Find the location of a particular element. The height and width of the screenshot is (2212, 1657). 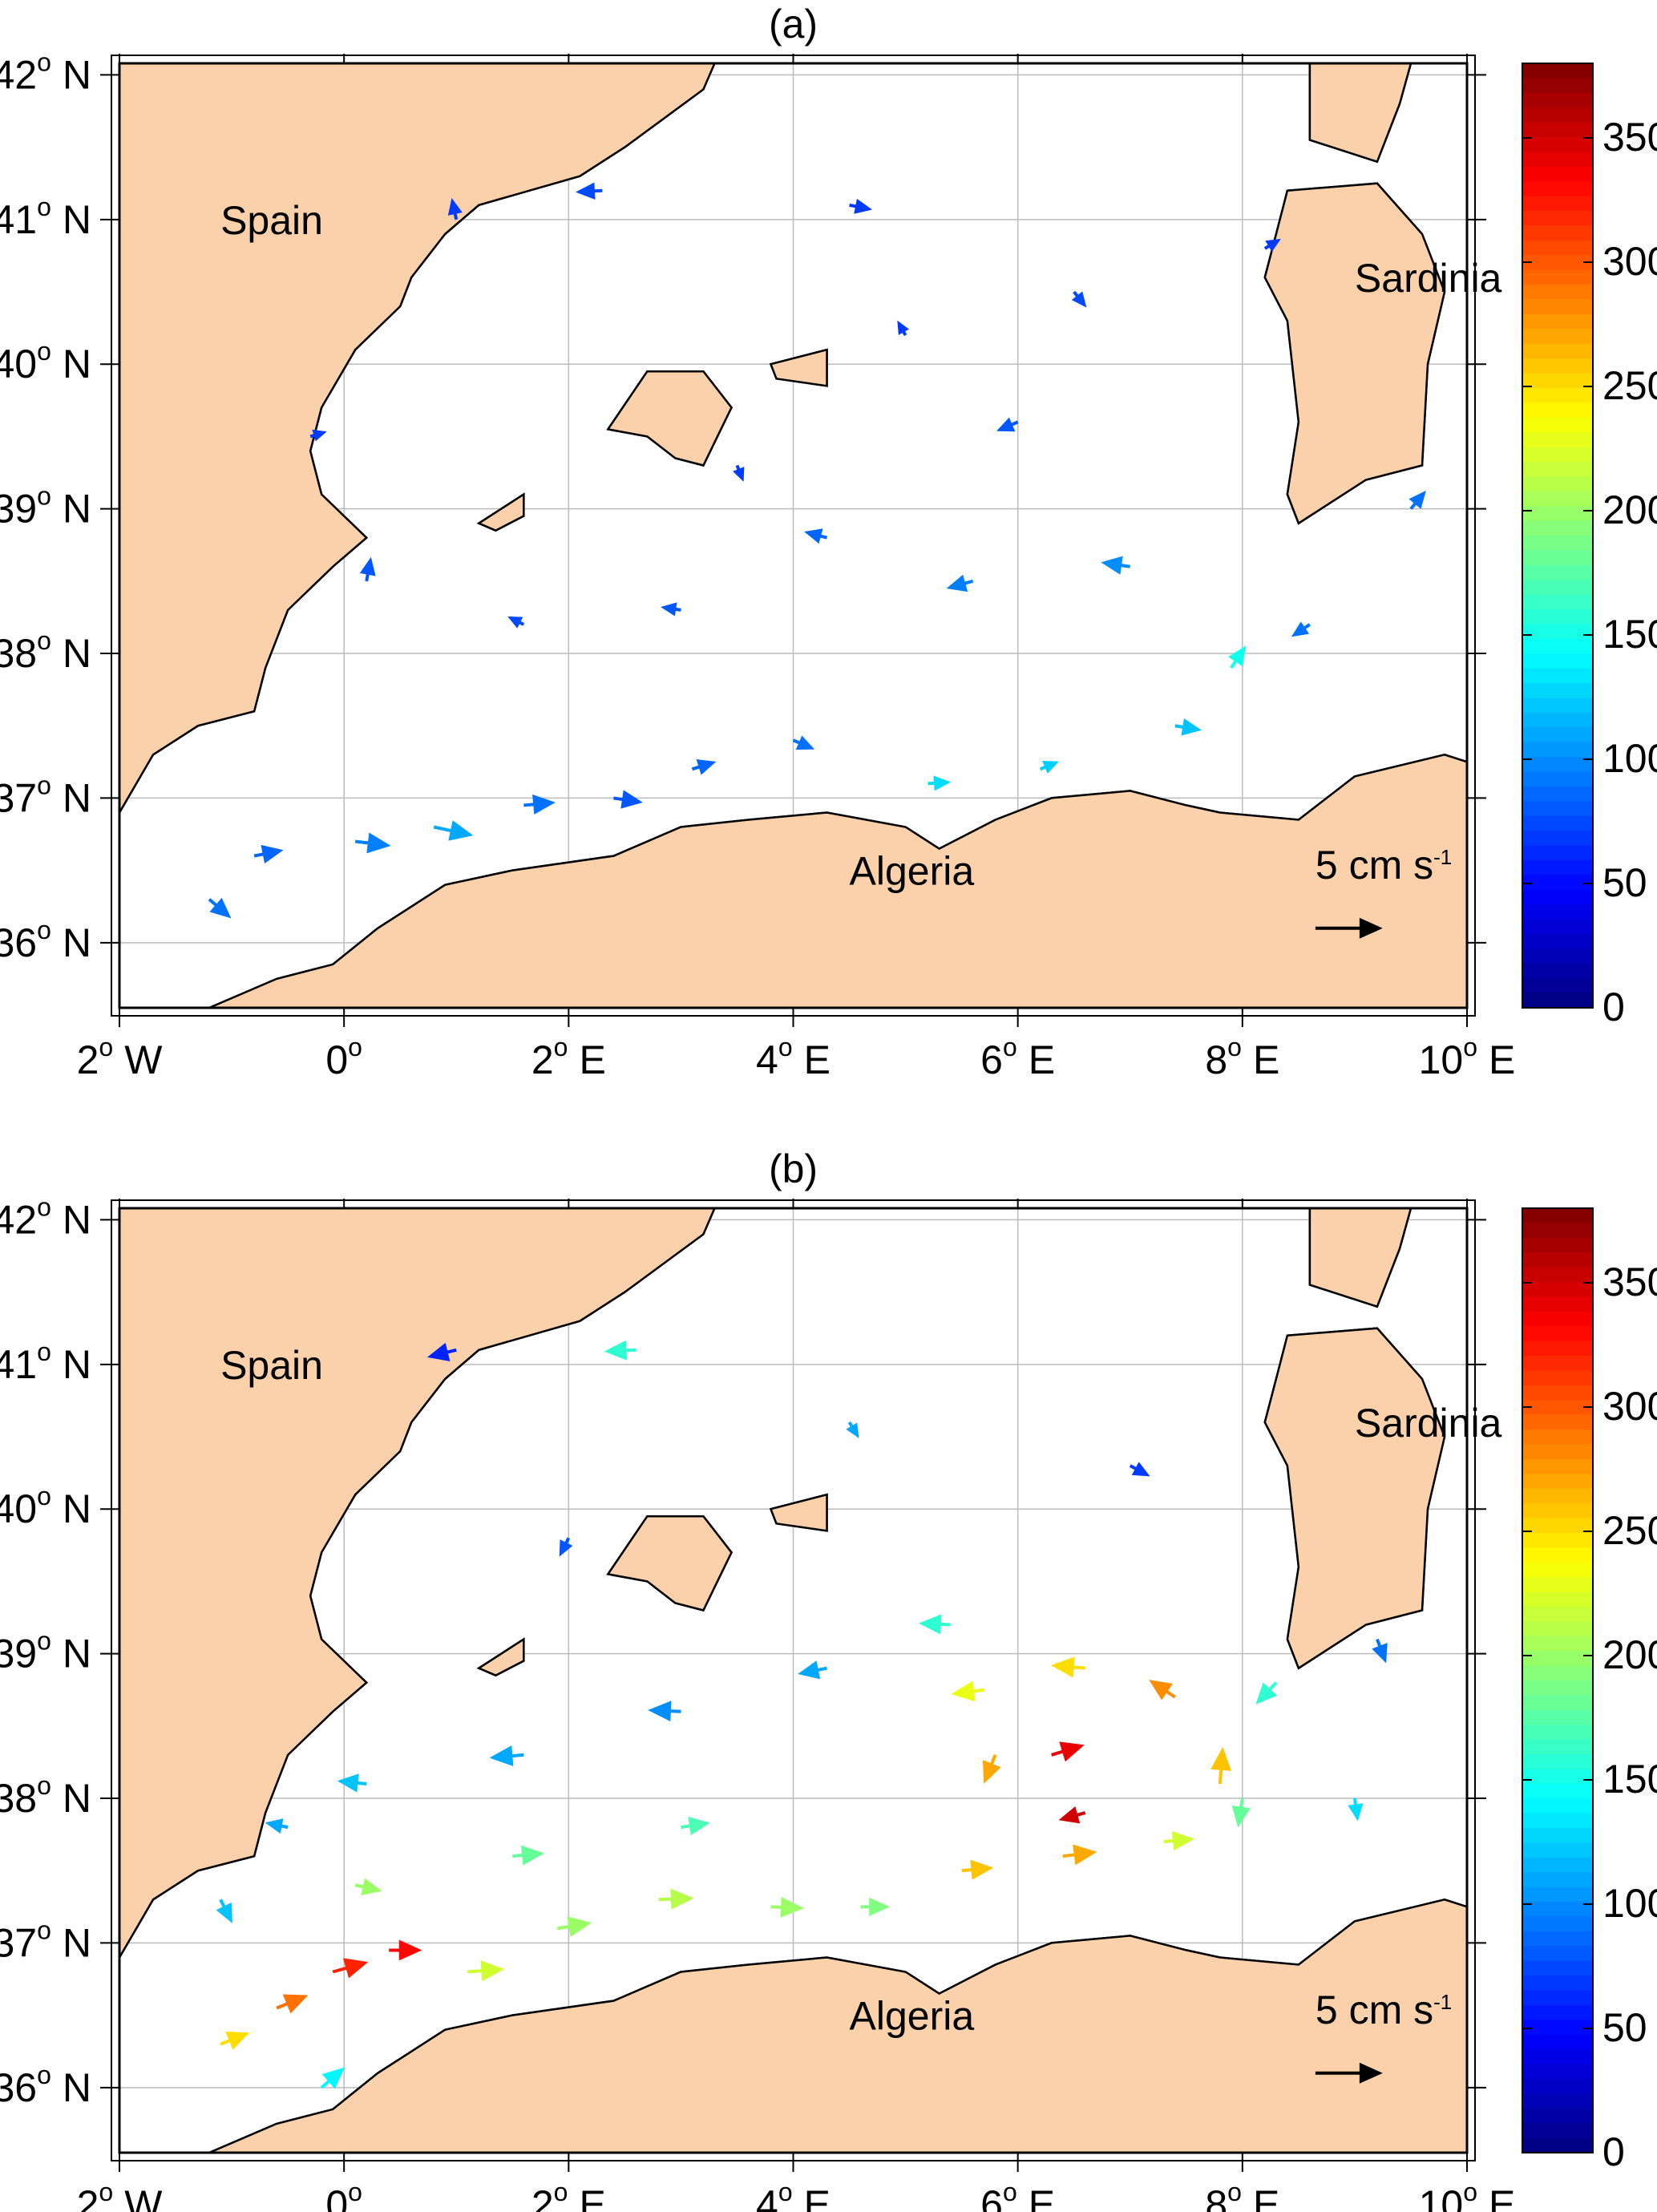

tick-number: 39 is located at coordinates (18, 1654).